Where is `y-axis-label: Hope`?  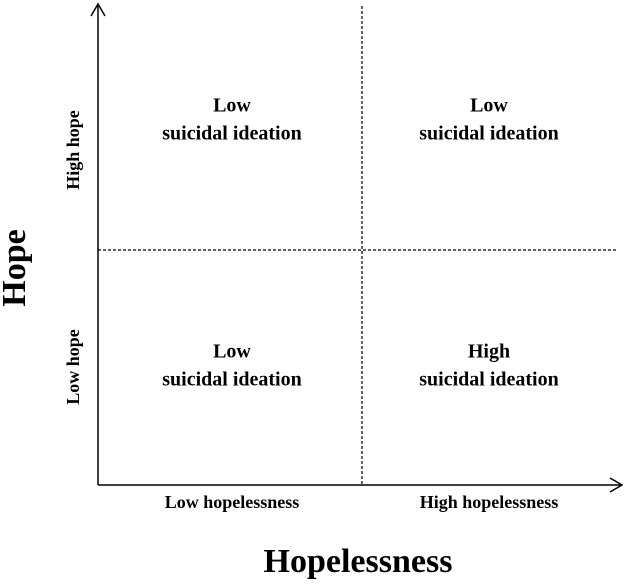 y-axis-label: Hope is located at coordinates (16, 267).